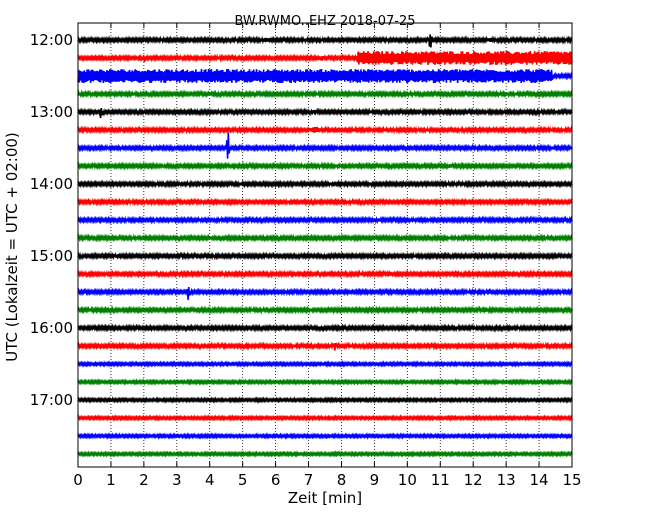  What do you see at coordinates (440, 480) in the screenshot?
I see `x-tick-label: 11` at bounding box center [440, 480].